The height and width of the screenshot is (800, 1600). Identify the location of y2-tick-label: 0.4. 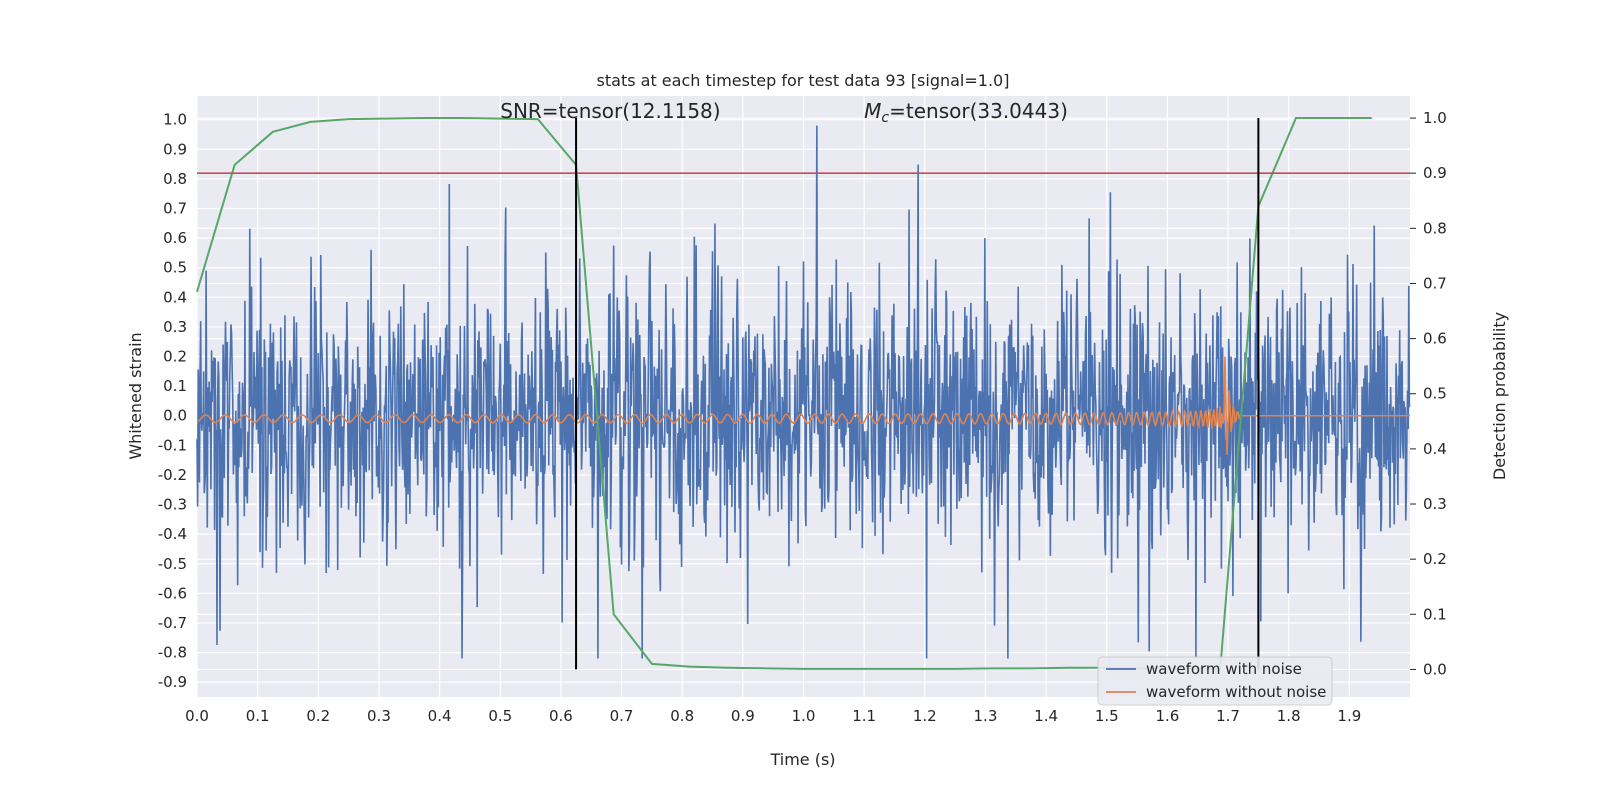
(1435, 449).